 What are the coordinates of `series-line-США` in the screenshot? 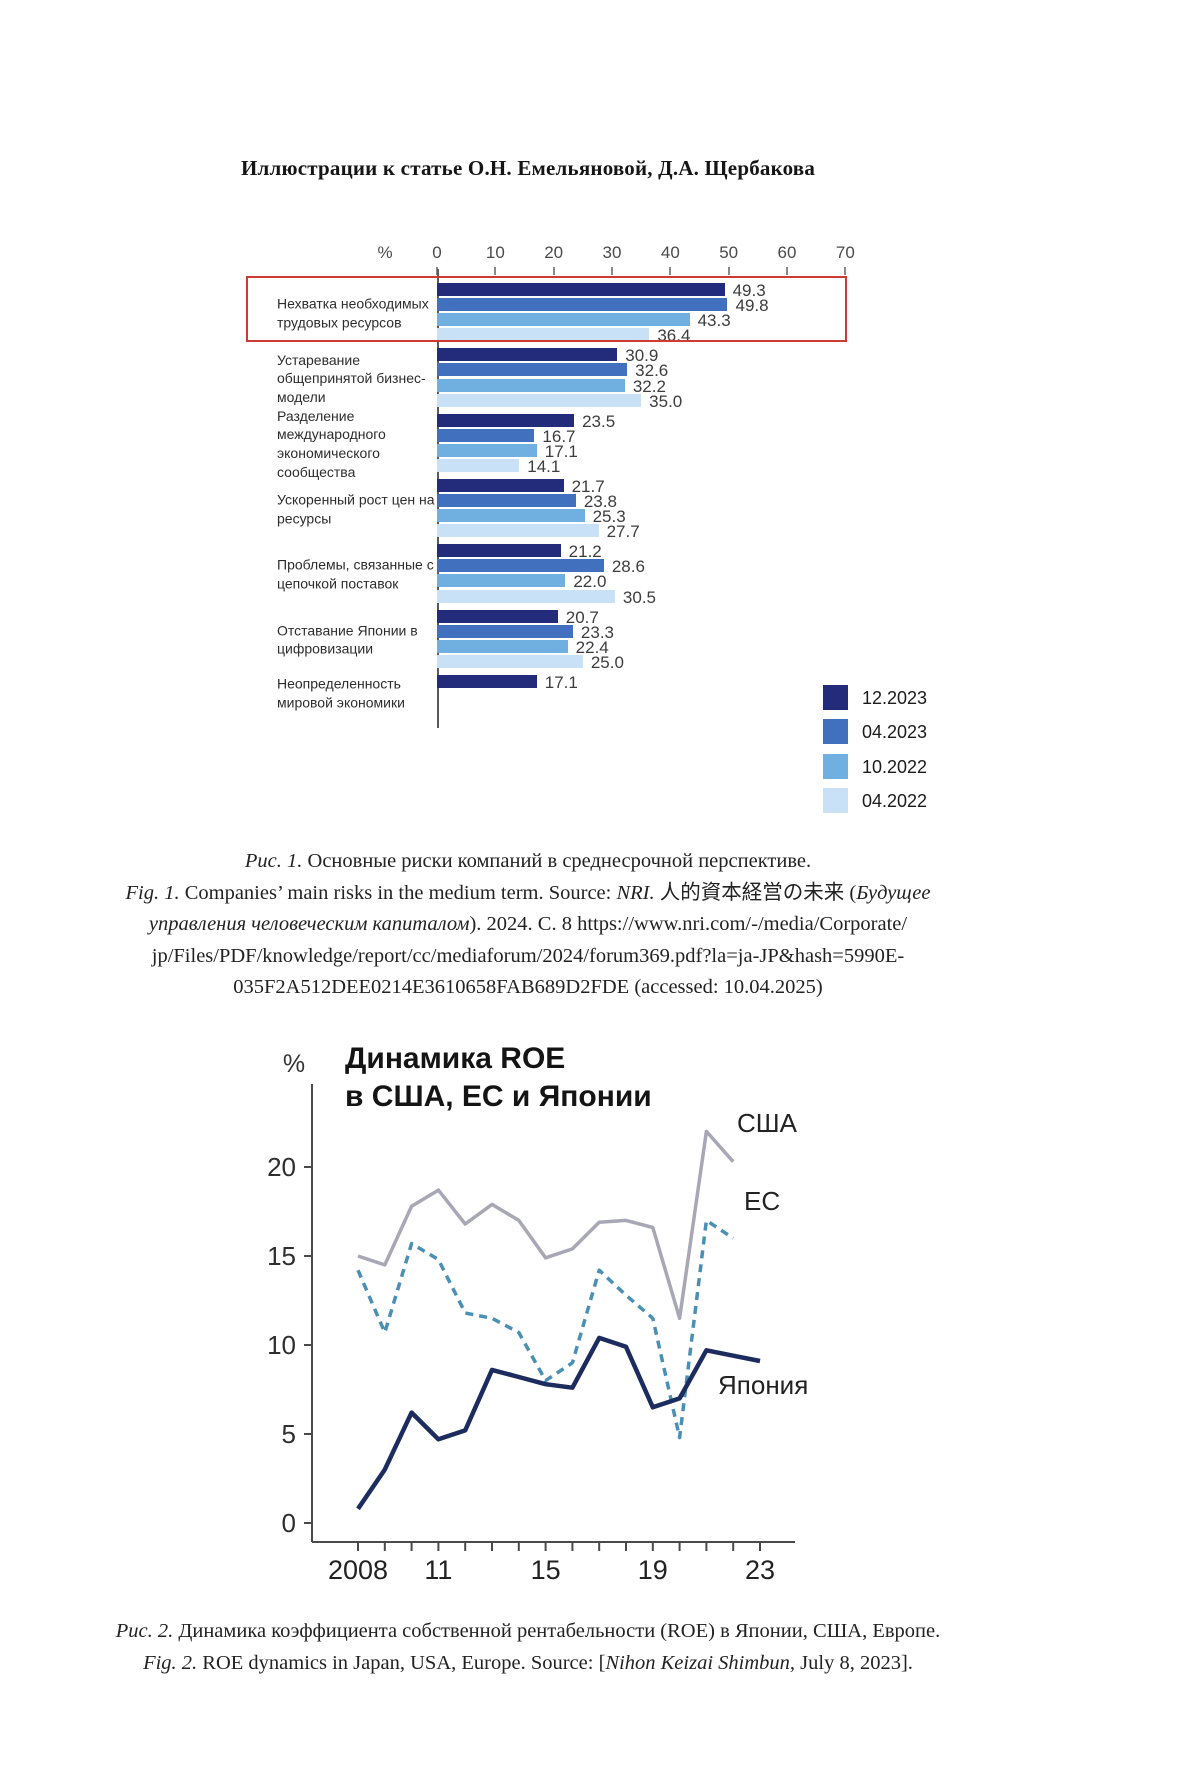 It's located at (546, 1225).